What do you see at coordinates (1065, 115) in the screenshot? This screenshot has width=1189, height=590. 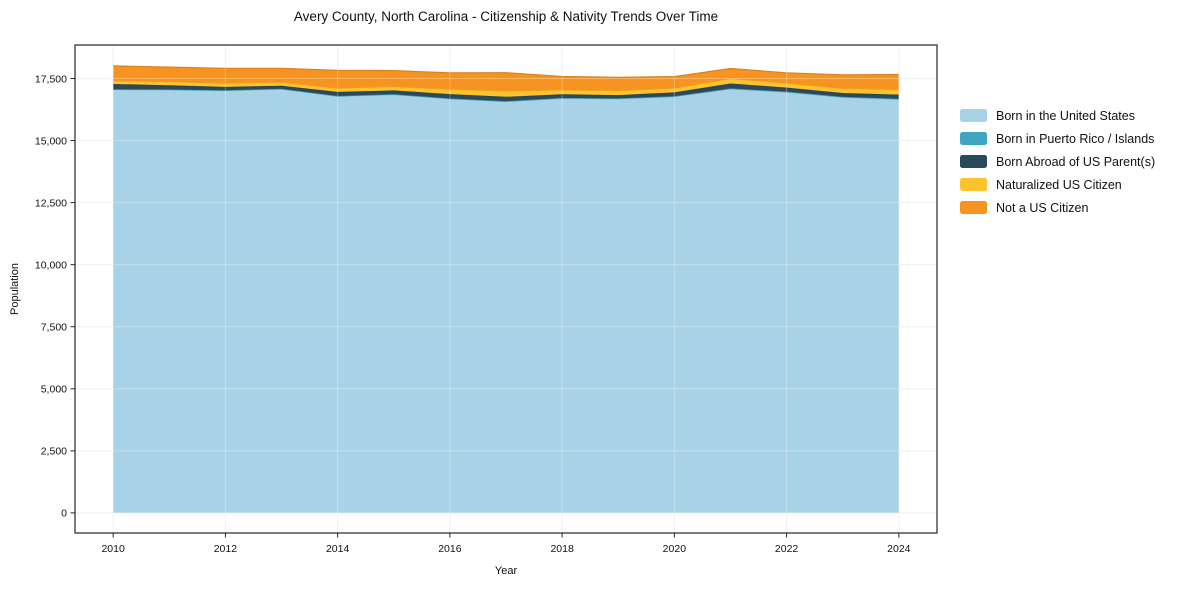 I see `legend-label: Born in the United States` at bounding box center [1065, 115].